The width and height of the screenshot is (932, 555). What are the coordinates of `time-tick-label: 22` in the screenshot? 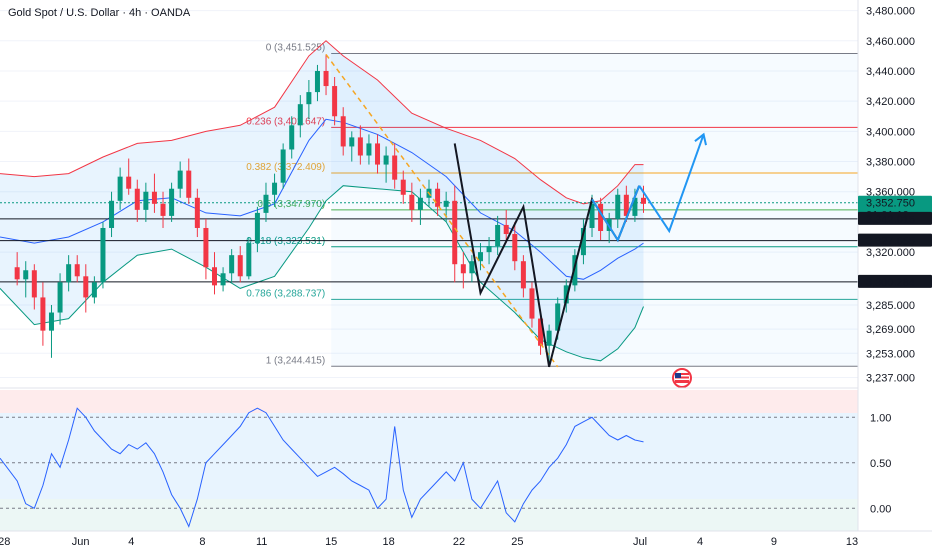 It's located at (459, 542).